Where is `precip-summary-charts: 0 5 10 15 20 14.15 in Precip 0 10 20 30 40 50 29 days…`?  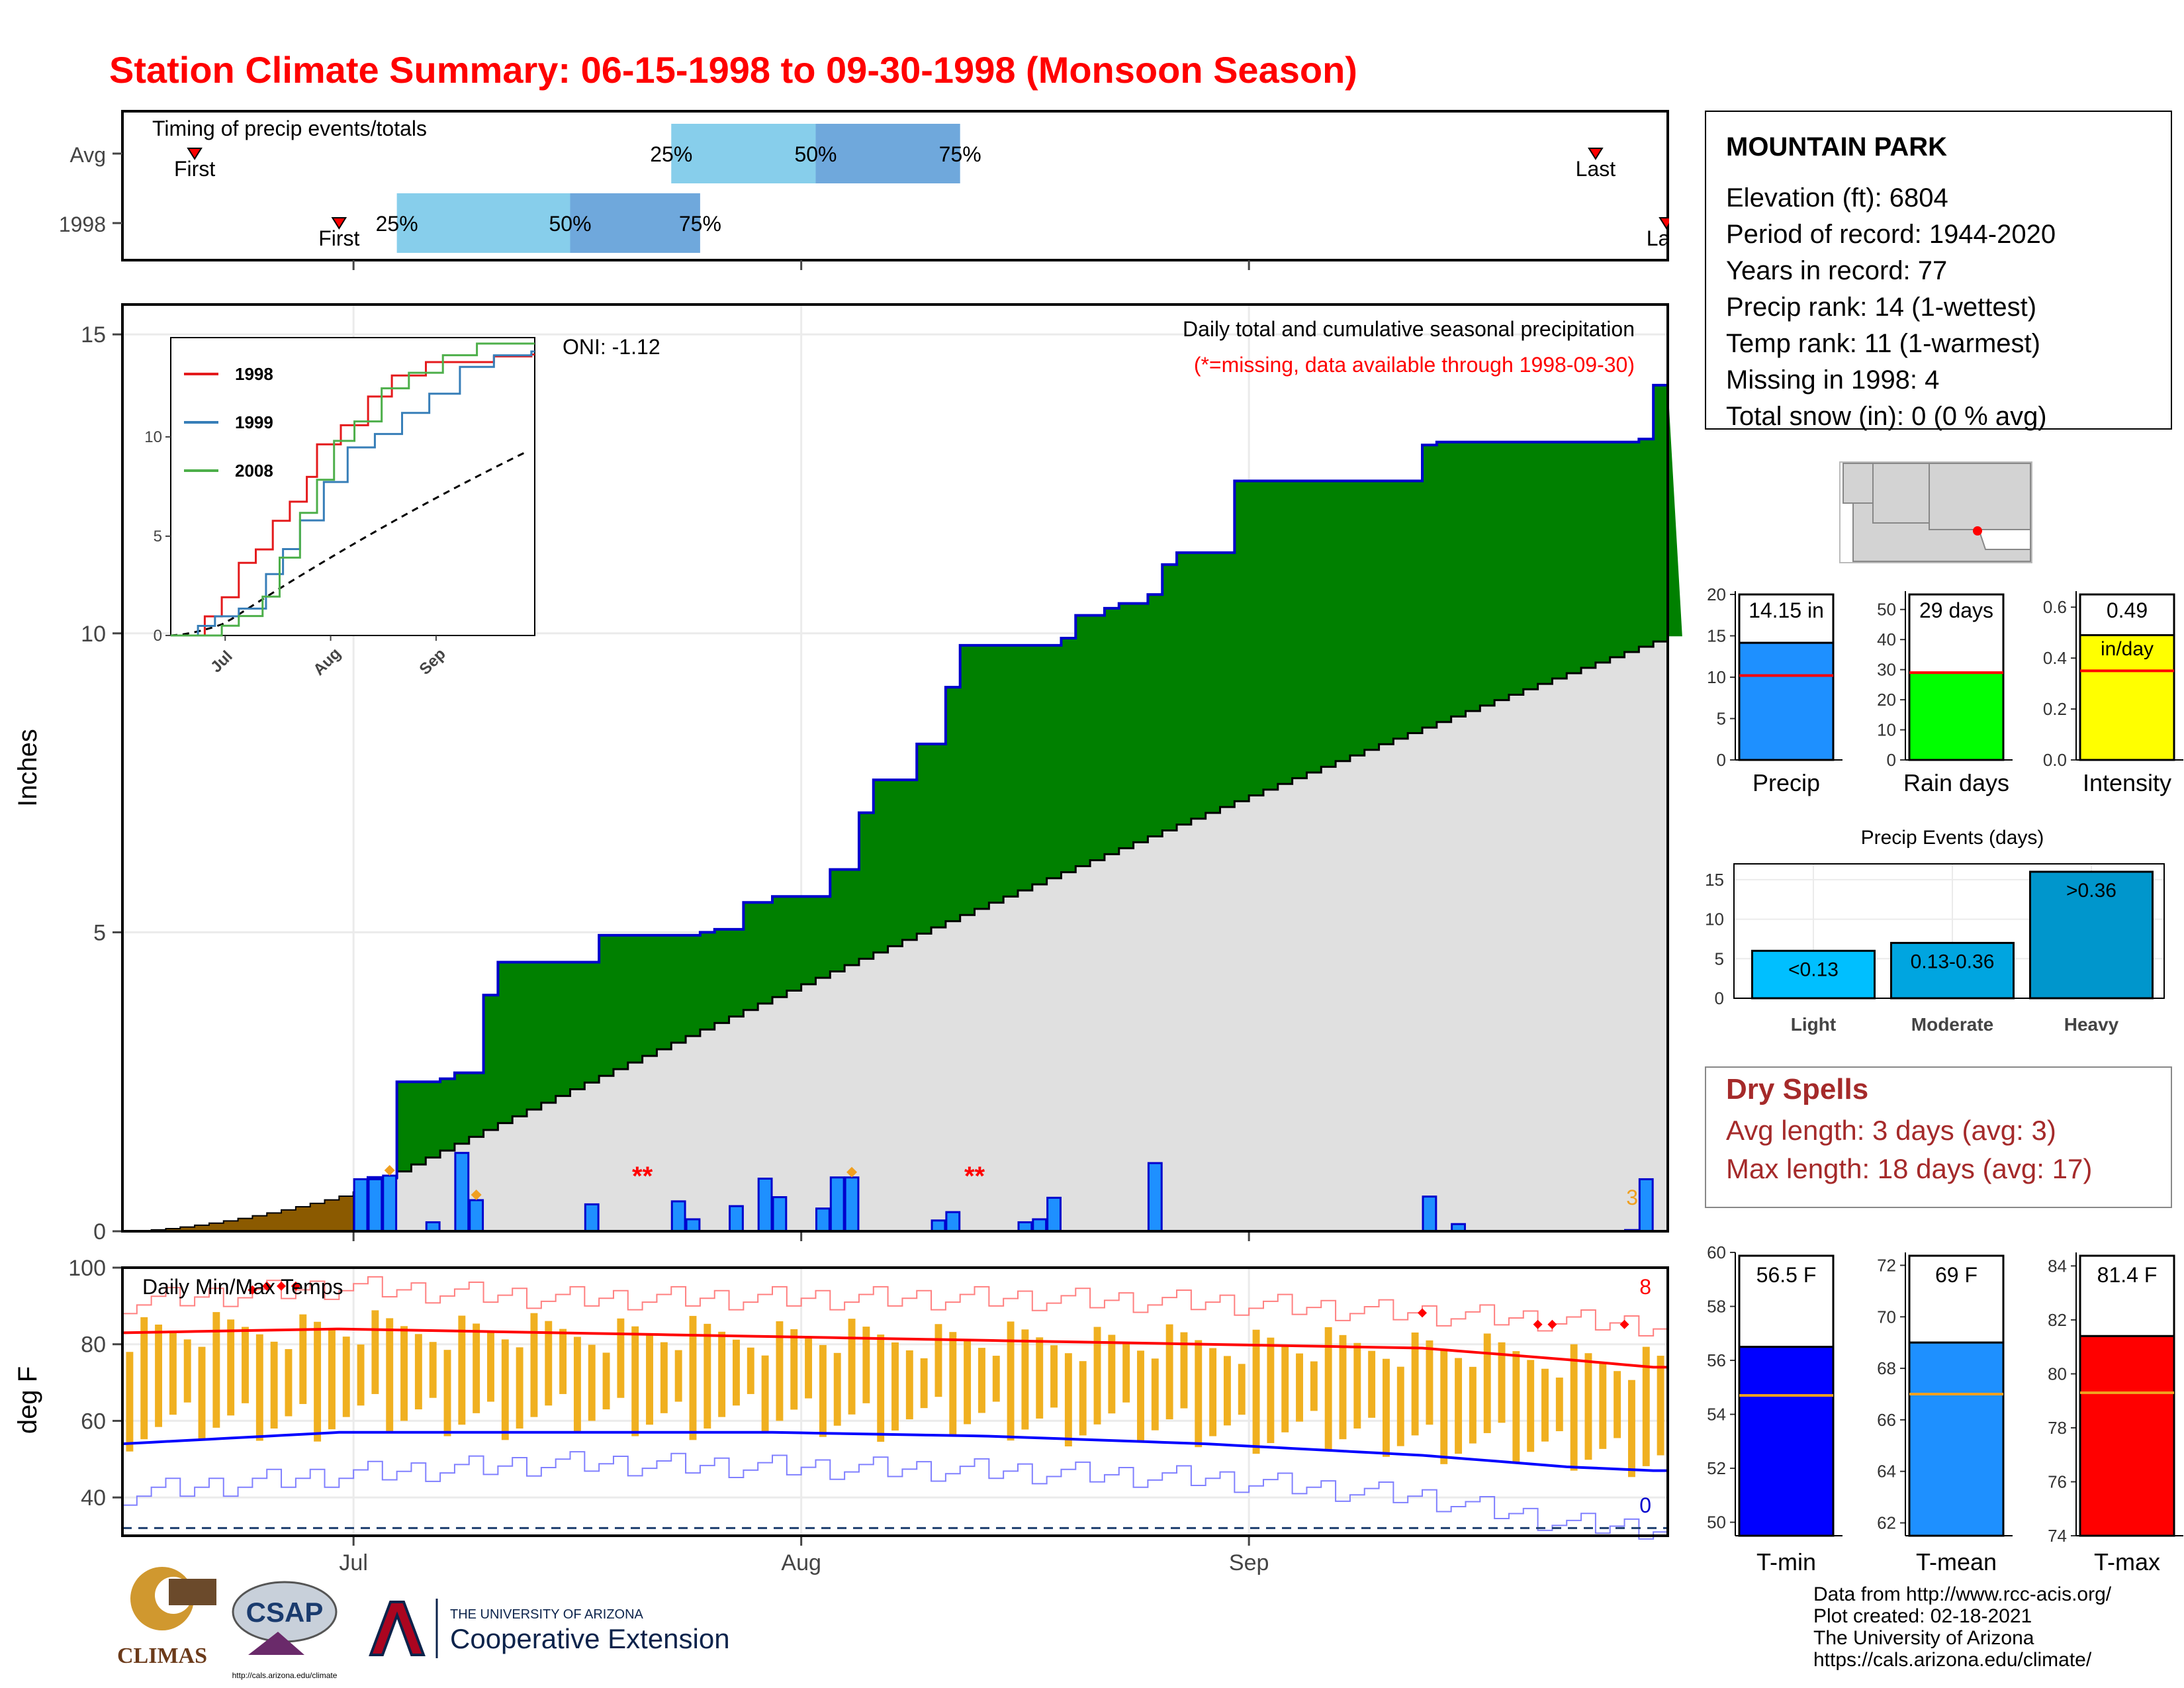
precip-summary-charts: 0 5 10 15 20 14.15 in Precip 0 10 20 30 40 50 29 days… is located at coordinates (1945, 690).